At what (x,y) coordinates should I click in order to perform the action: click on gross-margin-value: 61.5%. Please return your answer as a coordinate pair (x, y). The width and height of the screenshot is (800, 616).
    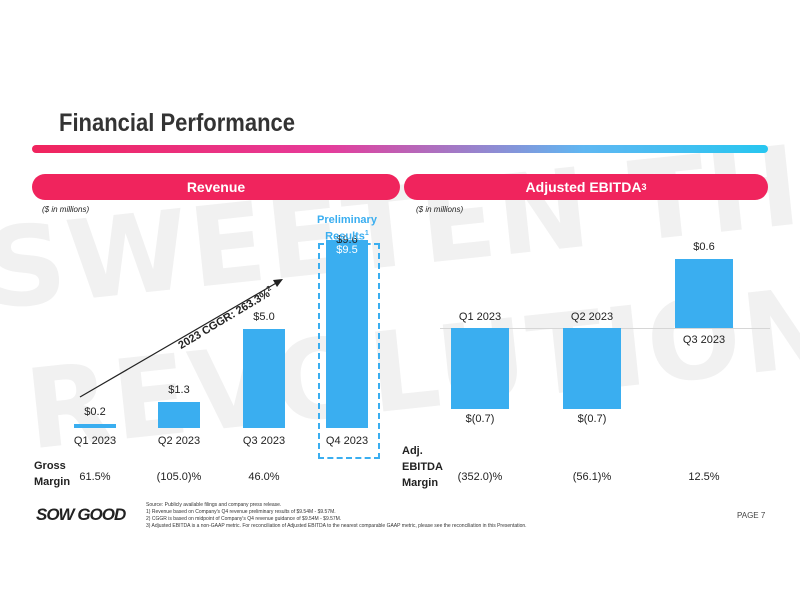
    Looking at the image, I should click on (95, 477).